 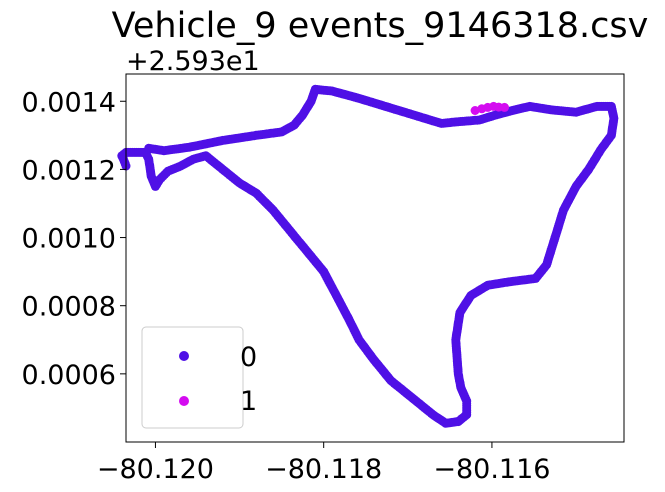 I want to click on y-tick-label: 0.0006, so click(x=69, y=375).